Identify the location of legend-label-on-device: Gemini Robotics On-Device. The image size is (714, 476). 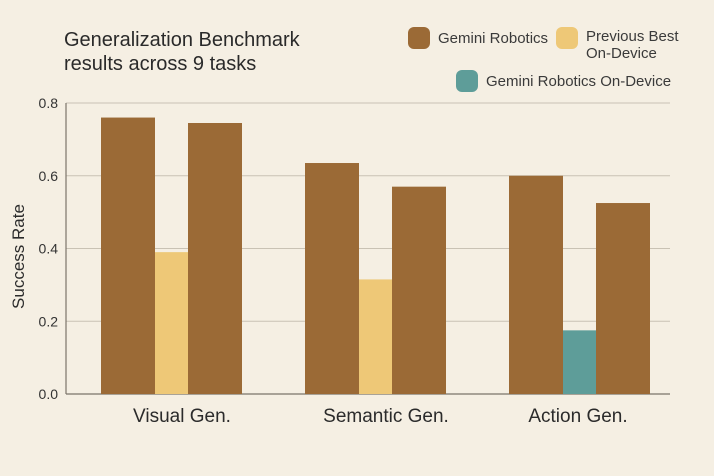
(578, 81).